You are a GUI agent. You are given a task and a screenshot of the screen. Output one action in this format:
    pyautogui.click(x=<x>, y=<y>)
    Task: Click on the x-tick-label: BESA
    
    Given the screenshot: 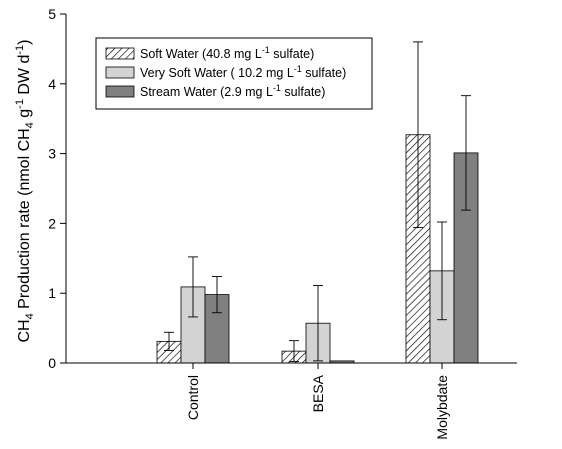 What is the action you would take?
    pyautogui.click(x=318, y=393)
    